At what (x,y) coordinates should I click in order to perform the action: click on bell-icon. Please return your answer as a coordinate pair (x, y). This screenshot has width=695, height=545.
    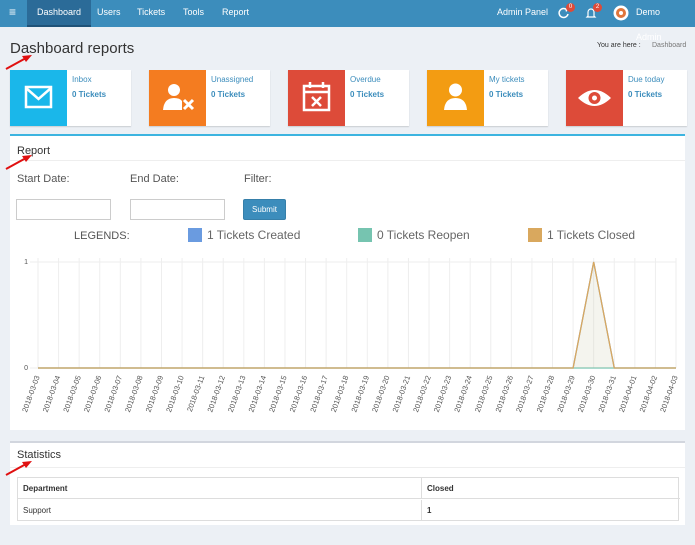
    Looking at the image, I should click on (591, 13).